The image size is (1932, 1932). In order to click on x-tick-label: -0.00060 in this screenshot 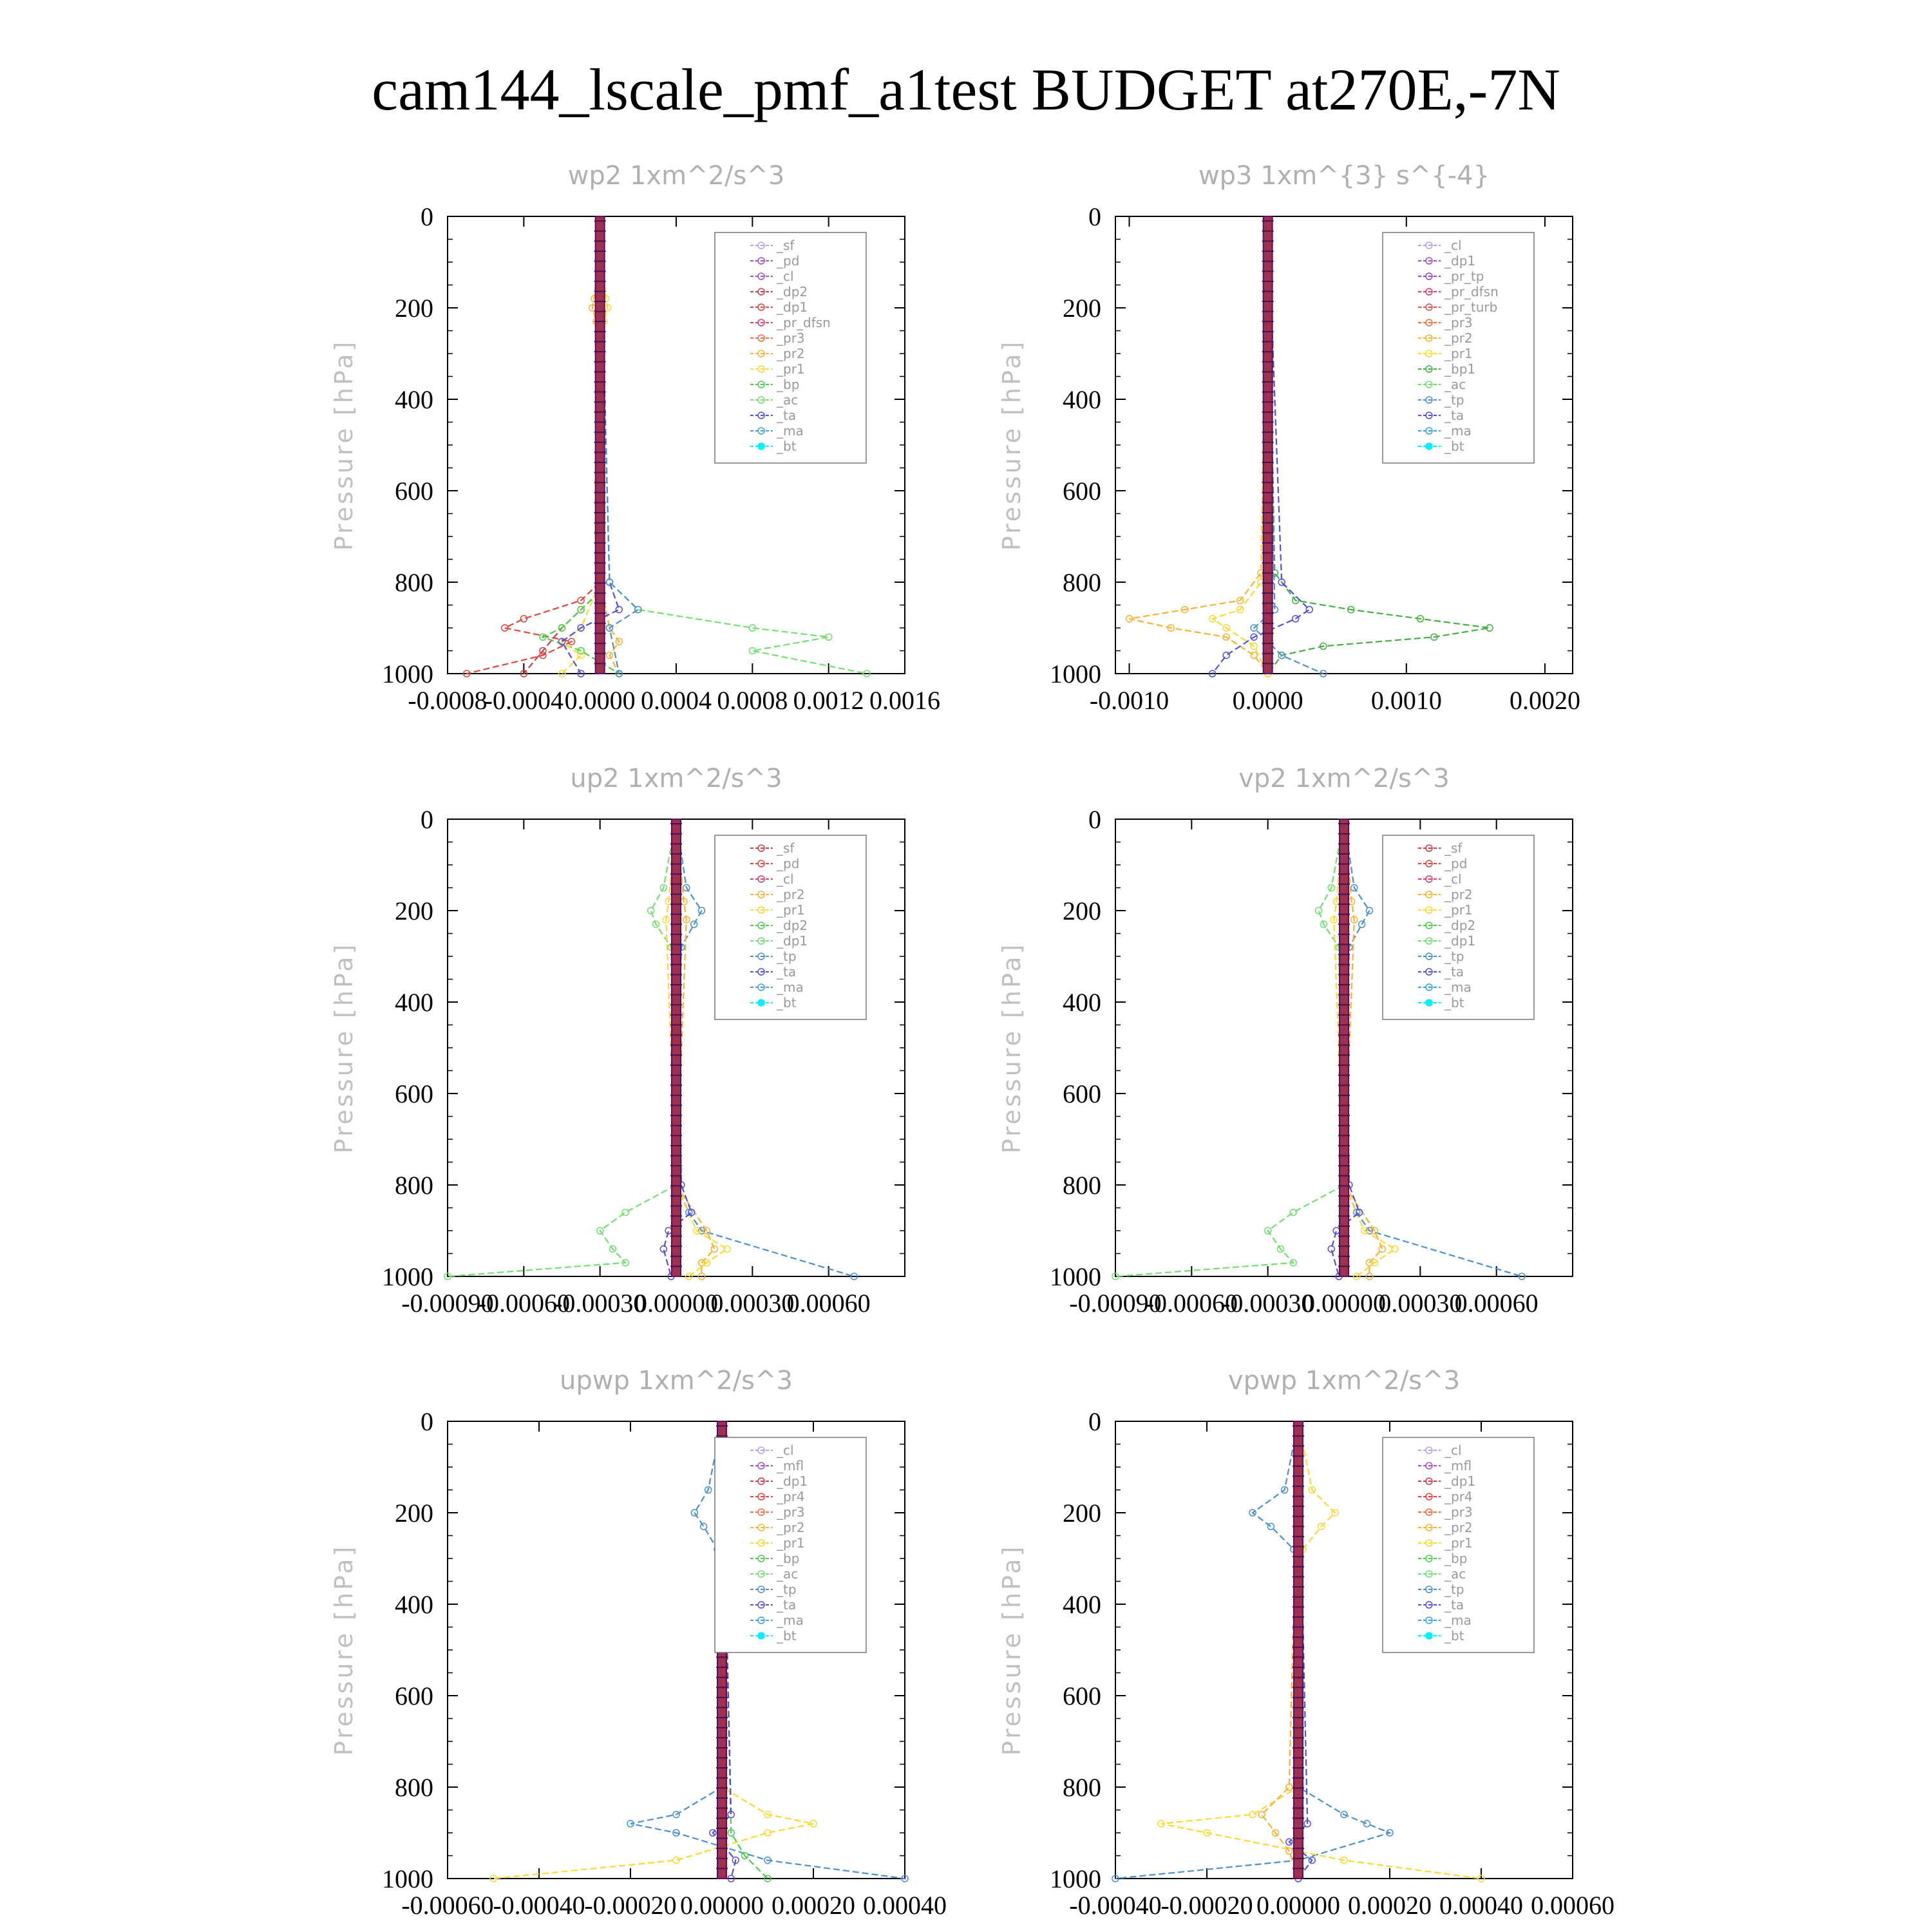, I will do `click(524, 1303)`.